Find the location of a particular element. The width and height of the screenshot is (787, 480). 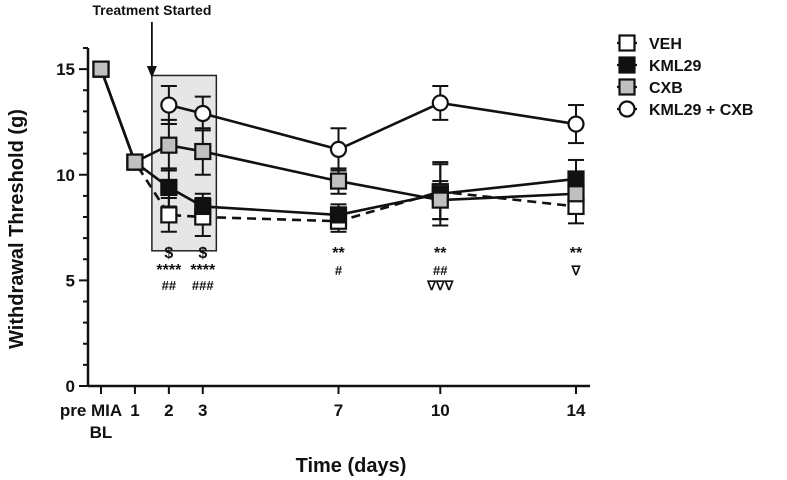

y-axis-title: Withdrawal Threshold (g) is located at coordinates (17, 229).